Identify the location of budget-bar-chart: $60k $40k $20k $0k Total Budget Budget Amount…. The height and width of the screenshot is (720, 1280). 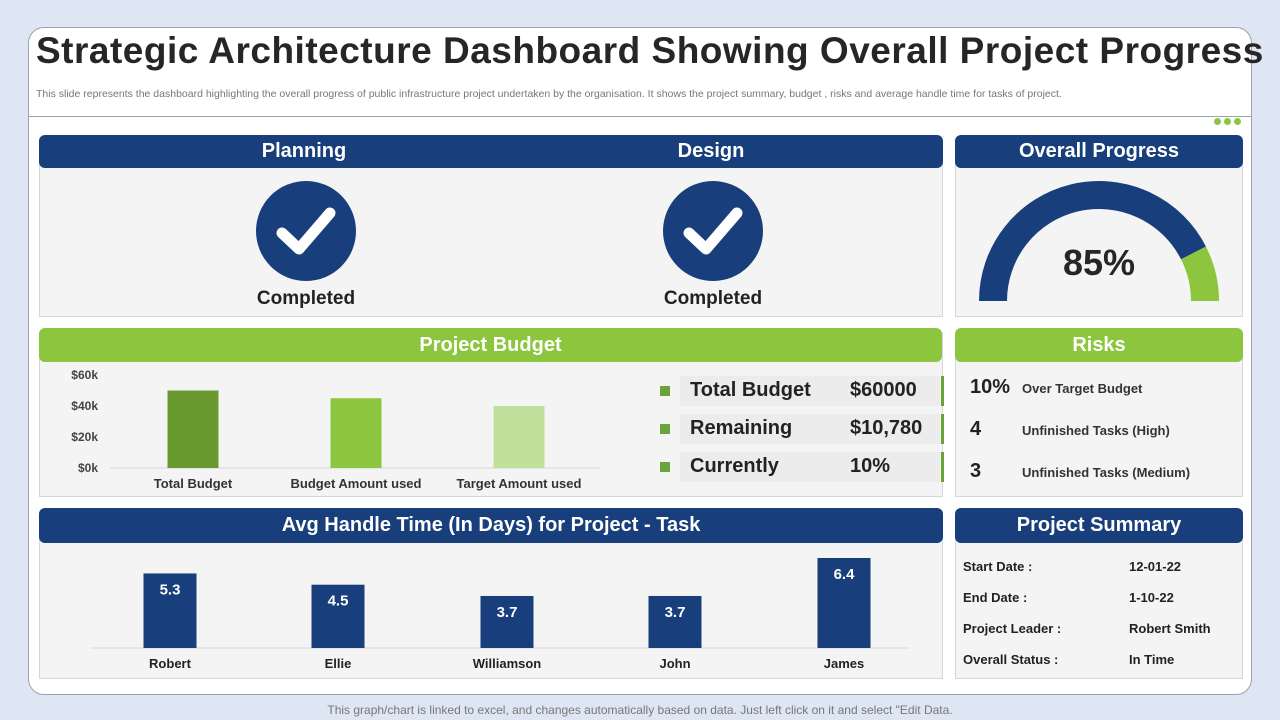
(335, 429).